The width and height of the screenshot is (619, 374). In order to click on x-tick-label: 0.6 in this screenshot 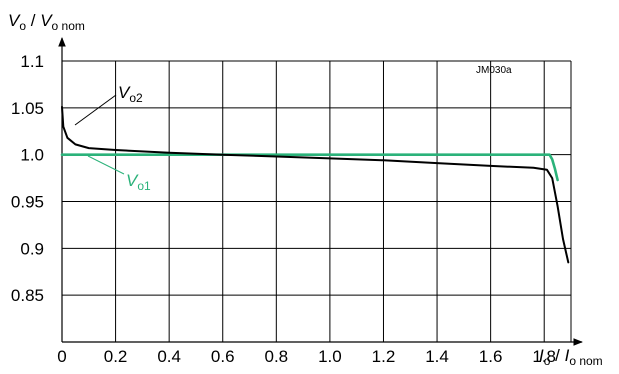, I will do `click(223, 356)`.